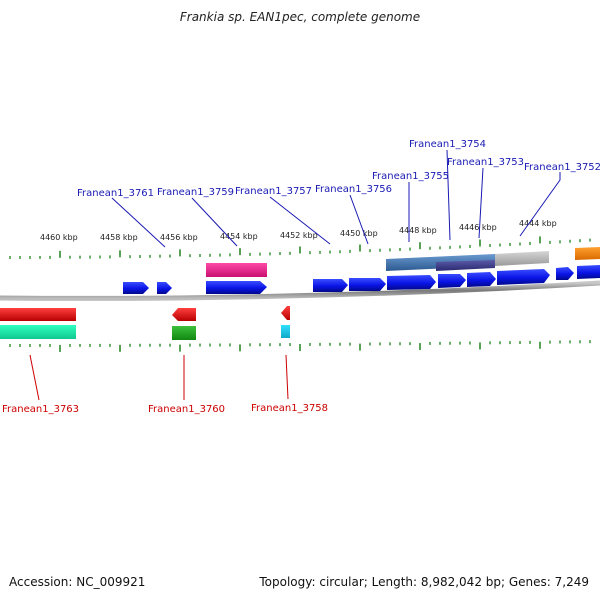  Describe the element at coordinates (299, 235) in the screenshot. I see `scale-label: 4452 kbp` at that location.